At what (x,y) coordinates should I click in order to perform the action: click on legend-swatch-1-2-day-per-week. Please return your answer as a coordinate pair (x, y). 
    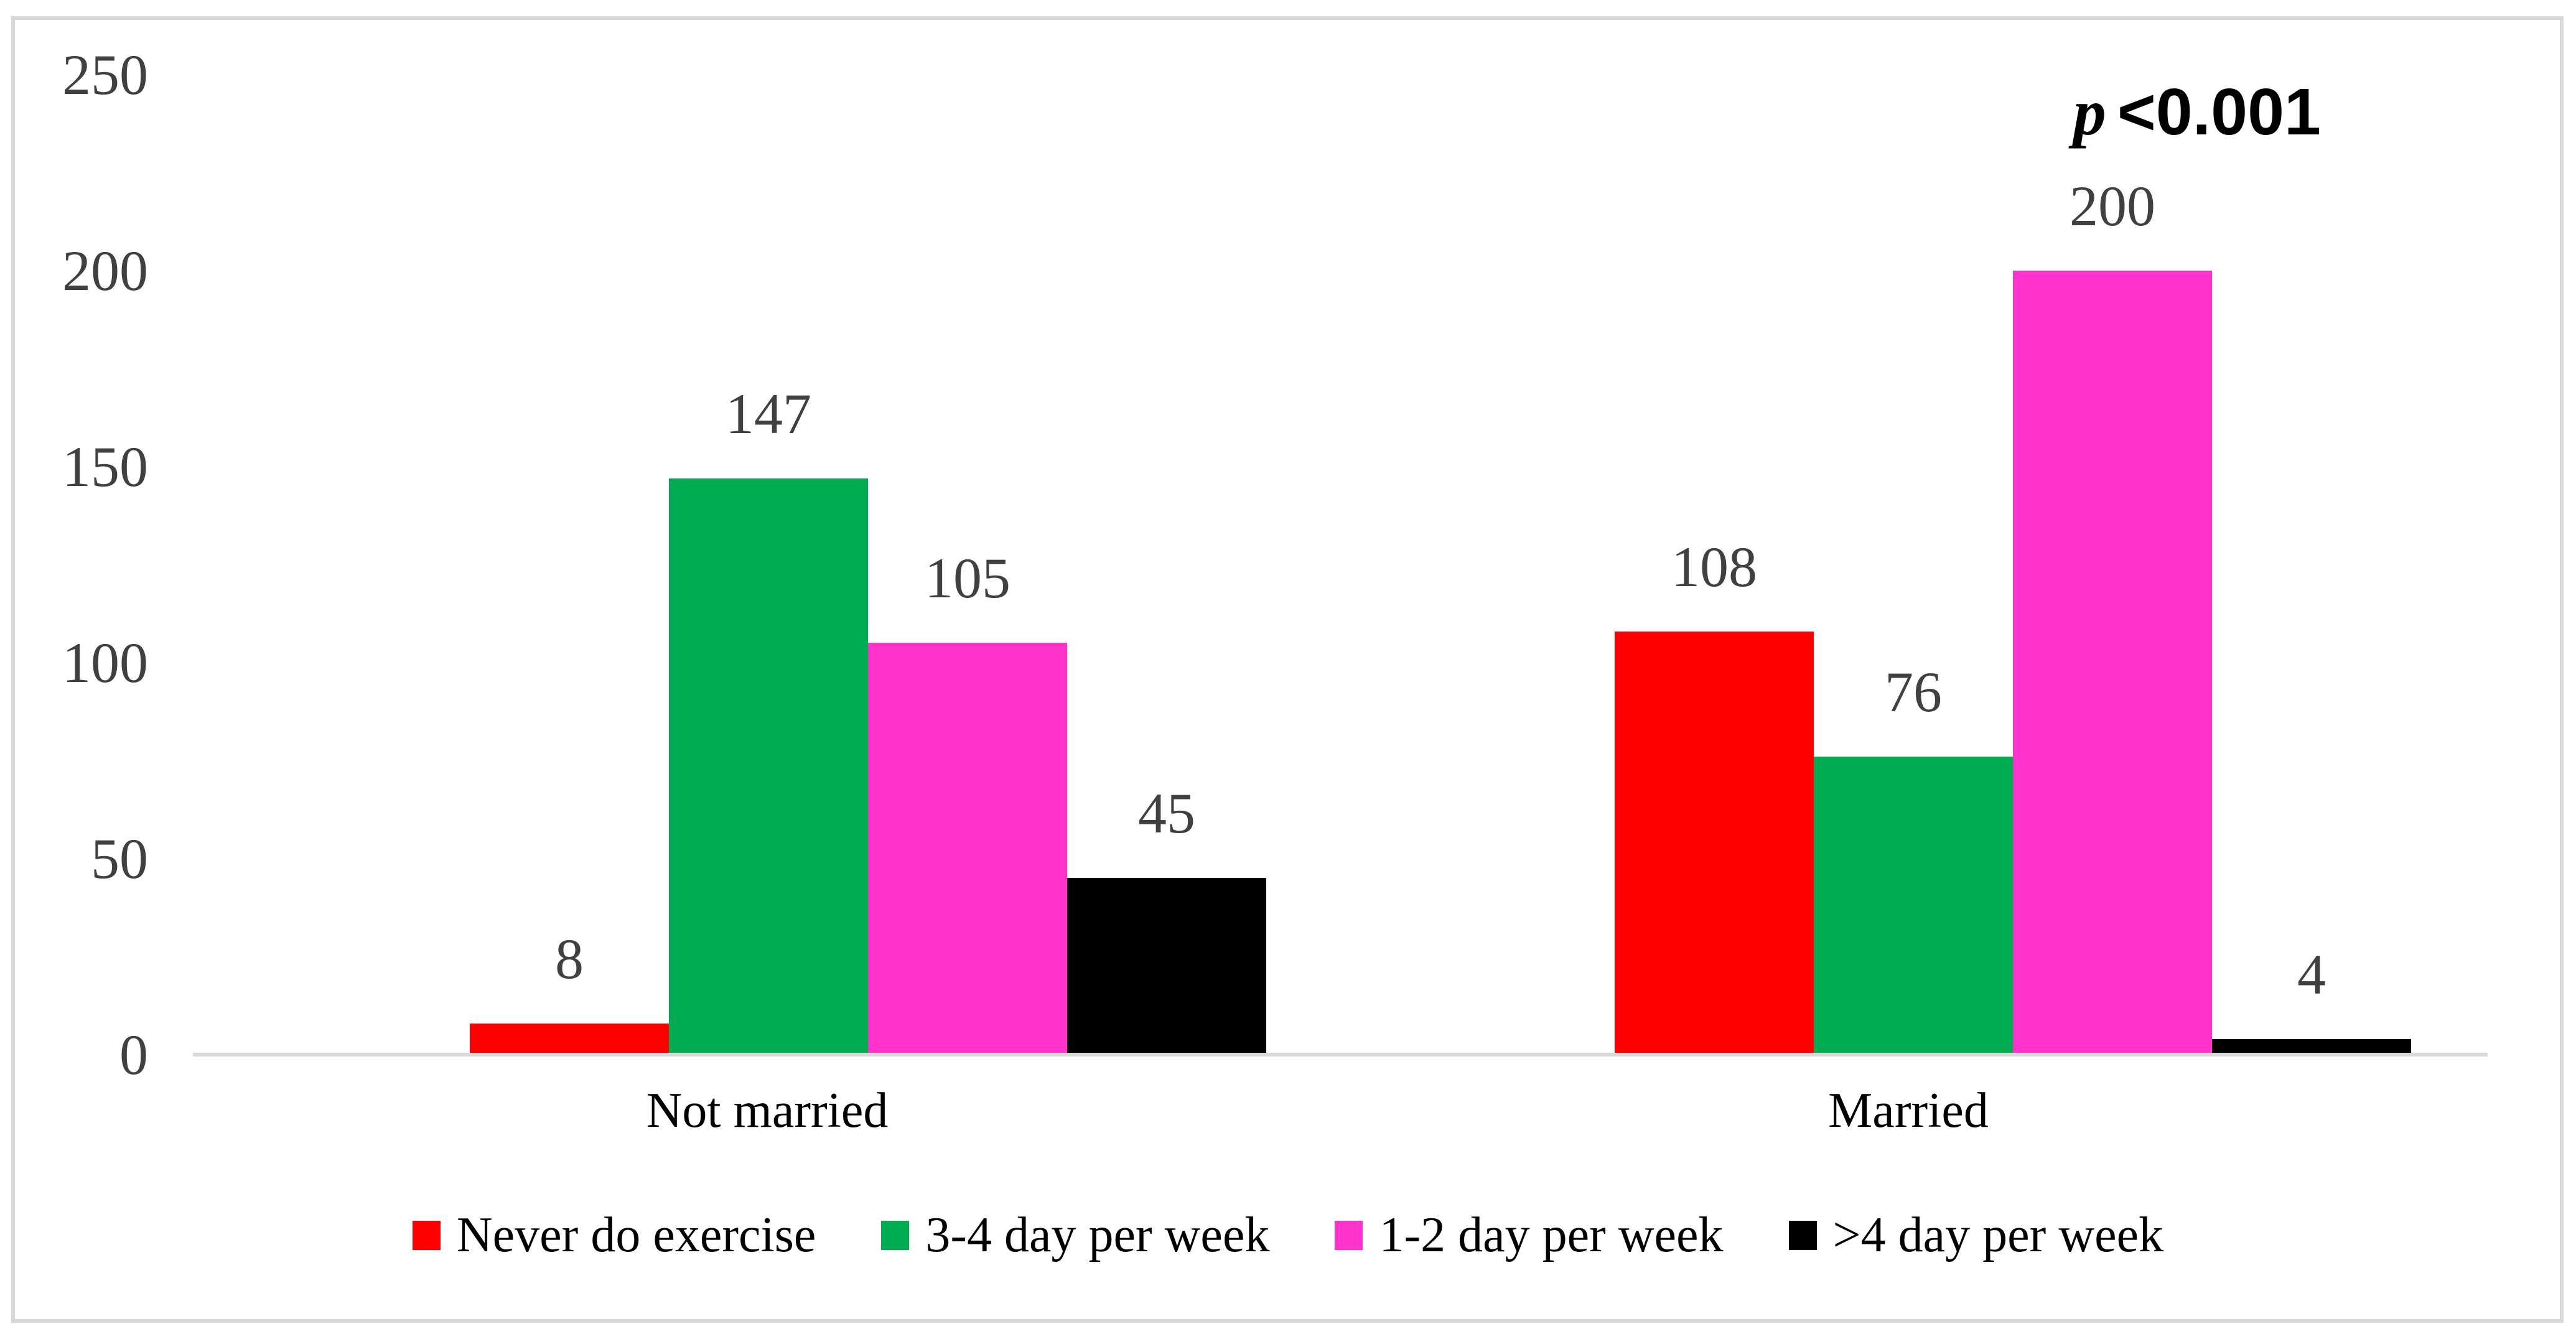
    Looking at the image, I should click on (1349, 1235).